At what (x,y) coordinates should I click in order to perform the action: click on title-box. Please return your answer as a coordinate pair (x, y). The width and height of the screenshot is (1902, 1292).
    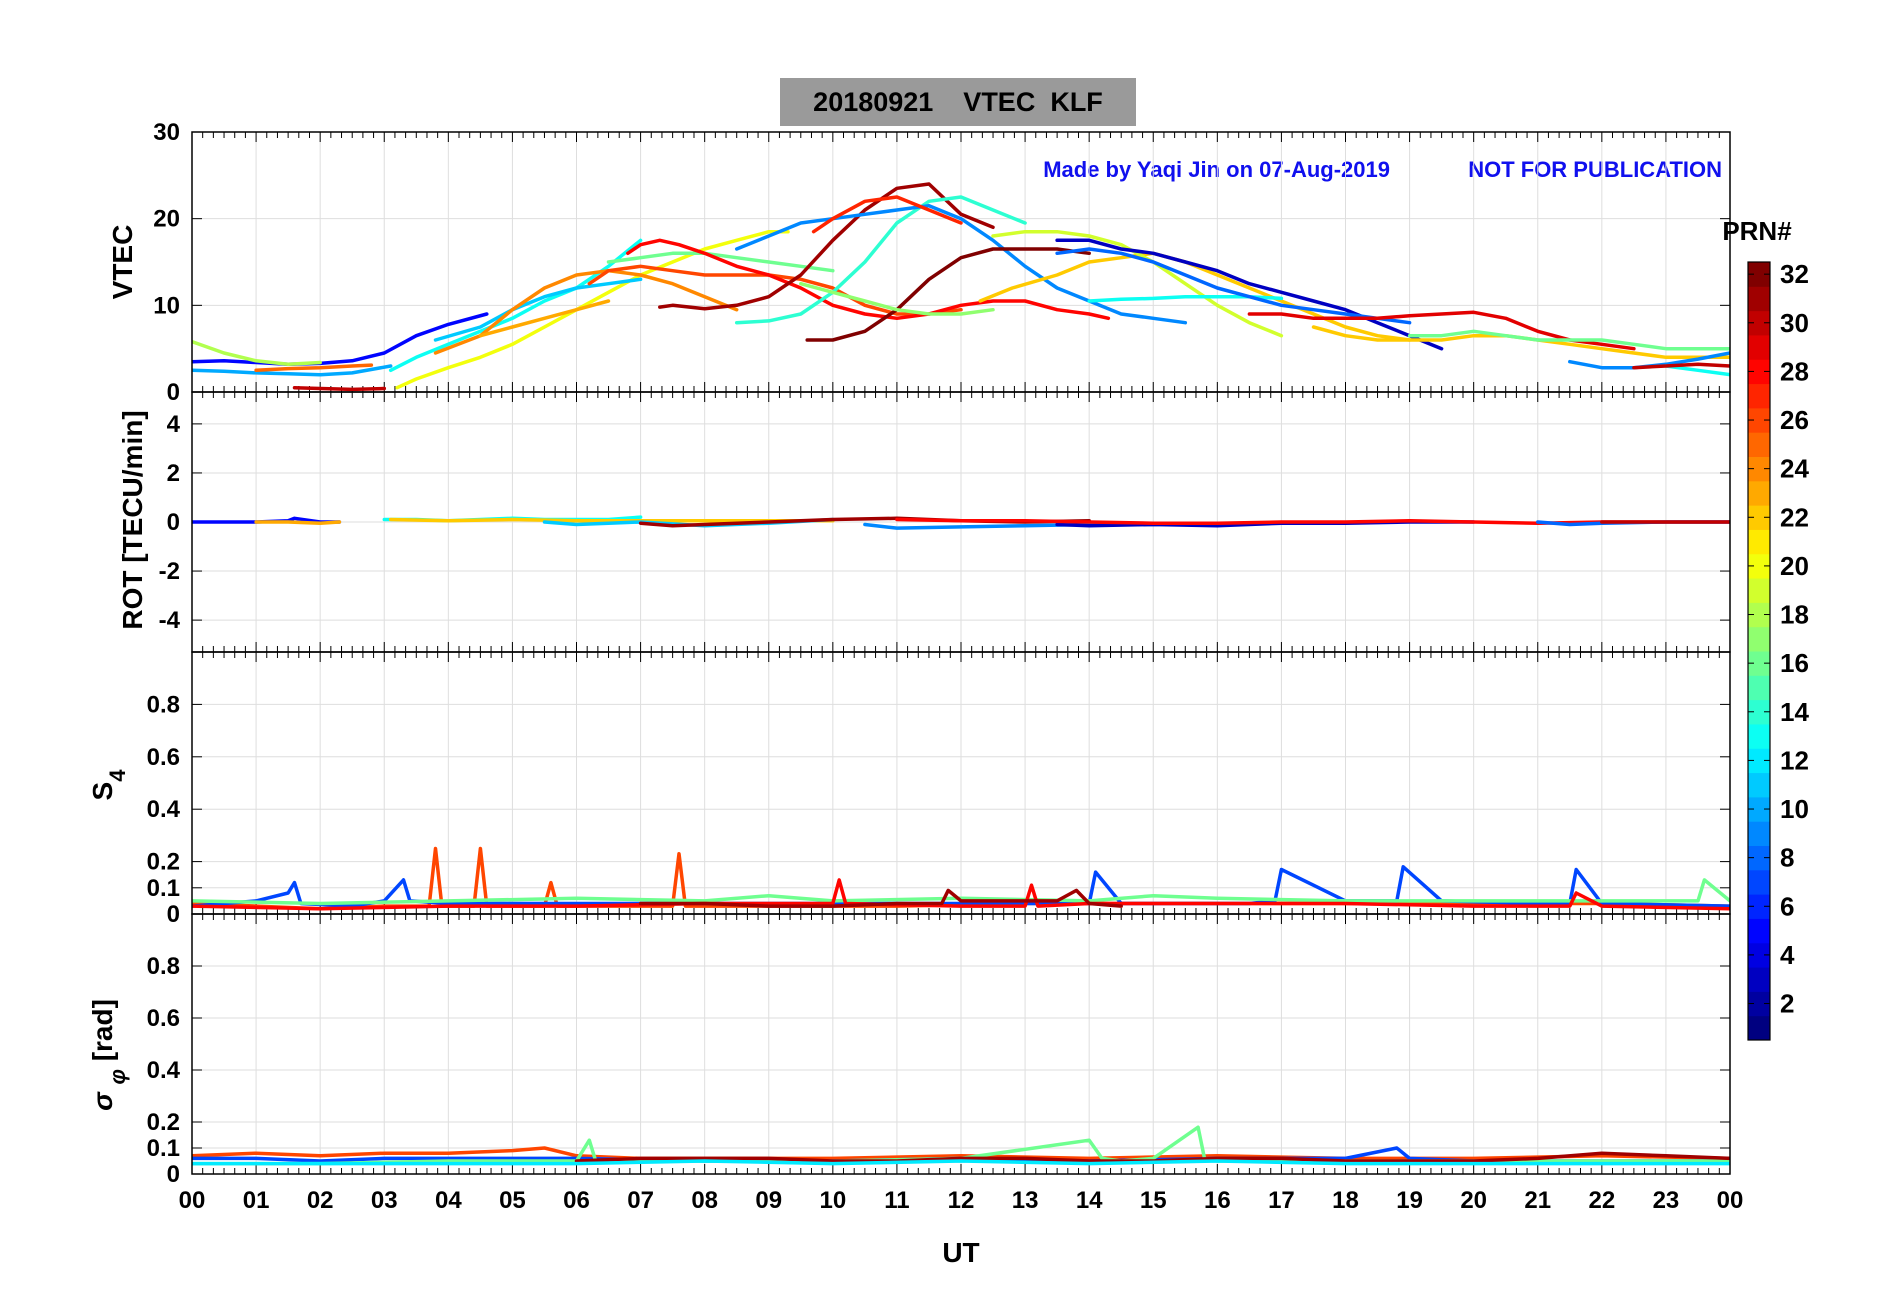
    Looking at the image, I should click on (958, 102).